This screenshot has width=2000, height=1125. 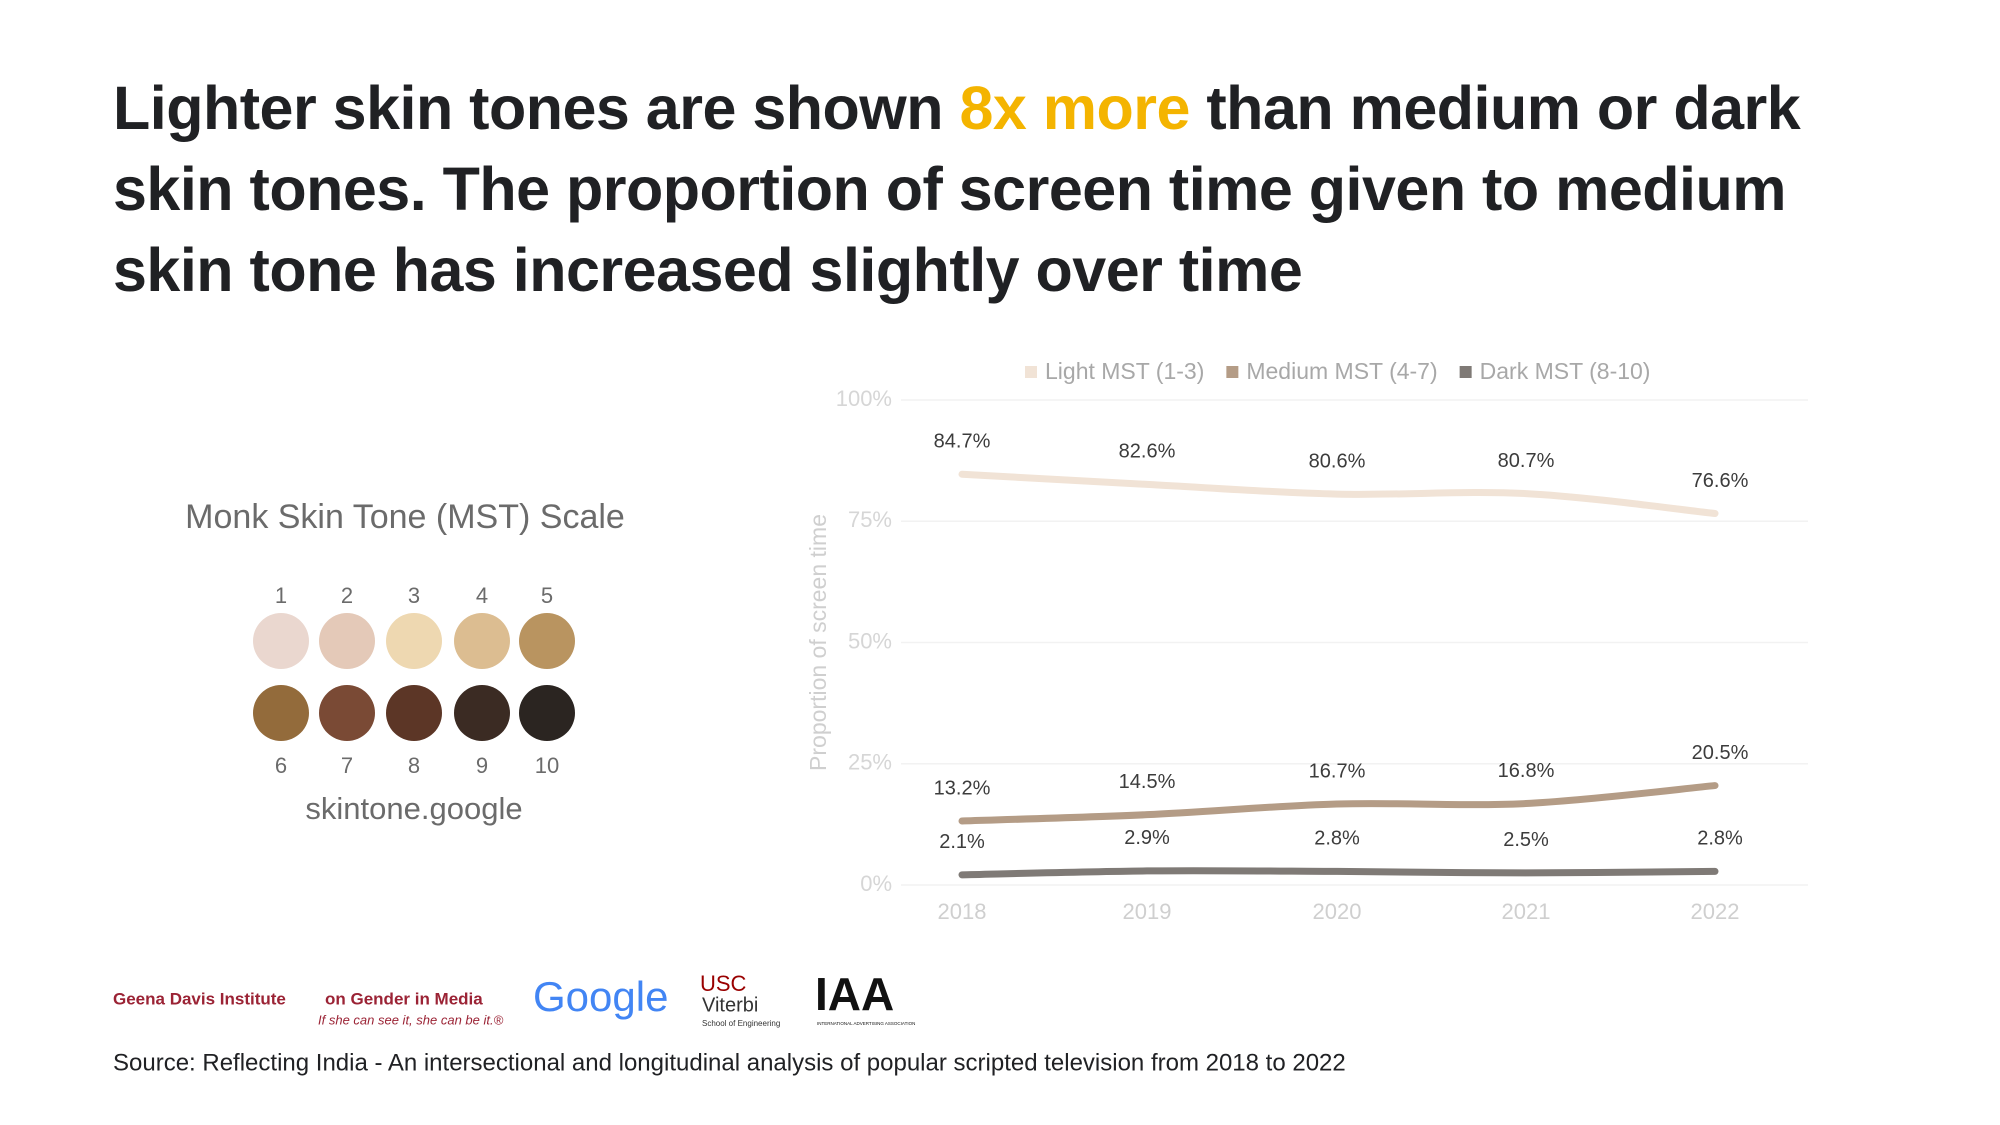 I want to click on y-tick-label: 100%, so click(x=864, y=398).